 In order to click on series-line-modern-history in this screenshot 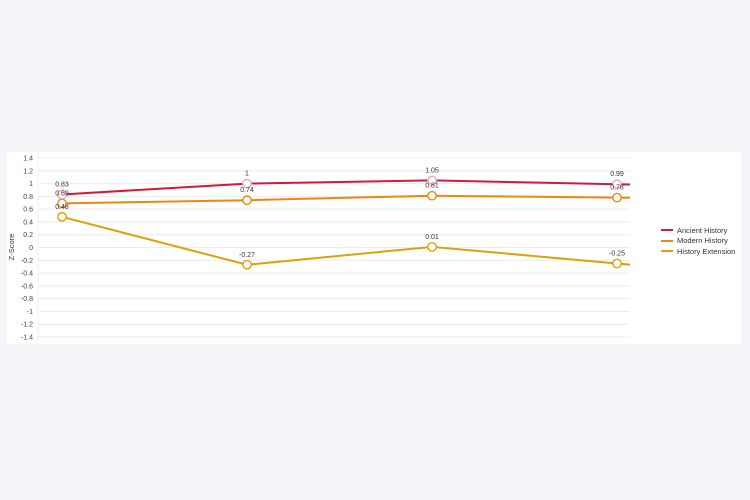, I will do `click(346, 199)`.